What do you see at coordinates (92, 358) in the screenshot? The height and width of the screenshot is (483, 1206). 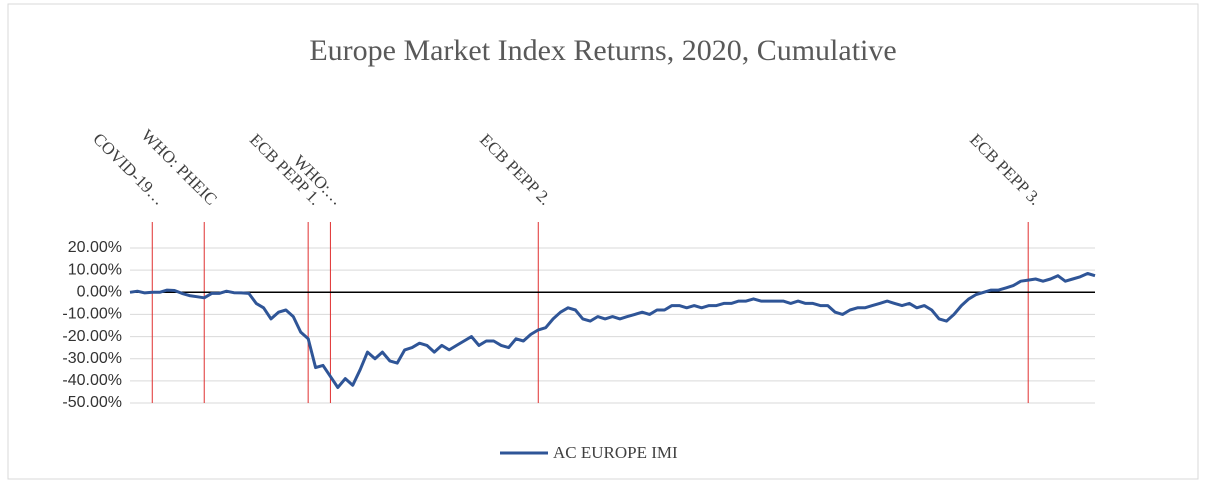 I see `y-tick-label: -30.00%` at bounding box center [92, 358].